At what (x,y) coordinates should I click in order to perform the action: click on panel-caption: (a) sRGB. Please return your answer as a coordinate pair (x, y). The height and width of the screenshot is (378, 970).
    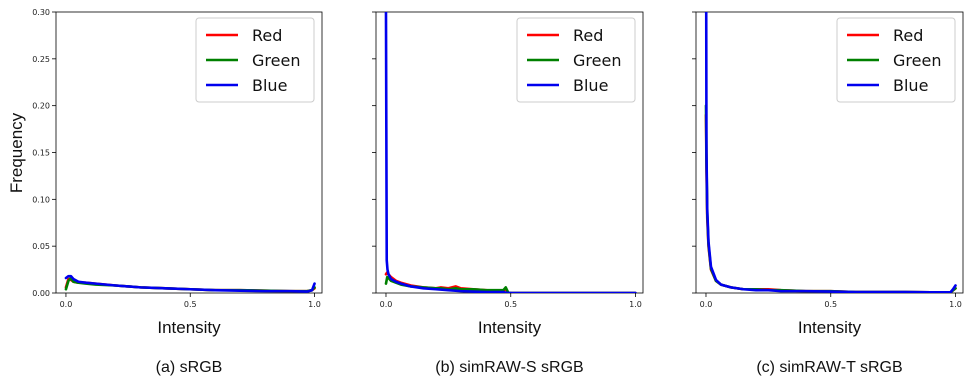
    Looking at the image, I should click on (189, 367).